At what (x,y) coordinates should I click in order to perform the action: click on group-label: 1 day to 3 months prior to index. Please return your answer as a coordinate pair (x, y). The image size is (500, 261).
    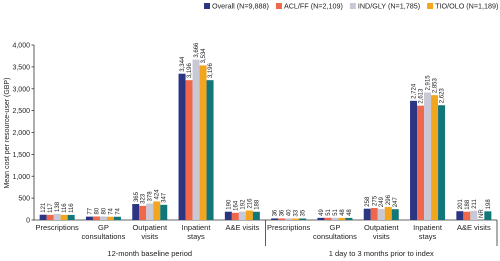
    Looking at the image, I should click on (381, 253).